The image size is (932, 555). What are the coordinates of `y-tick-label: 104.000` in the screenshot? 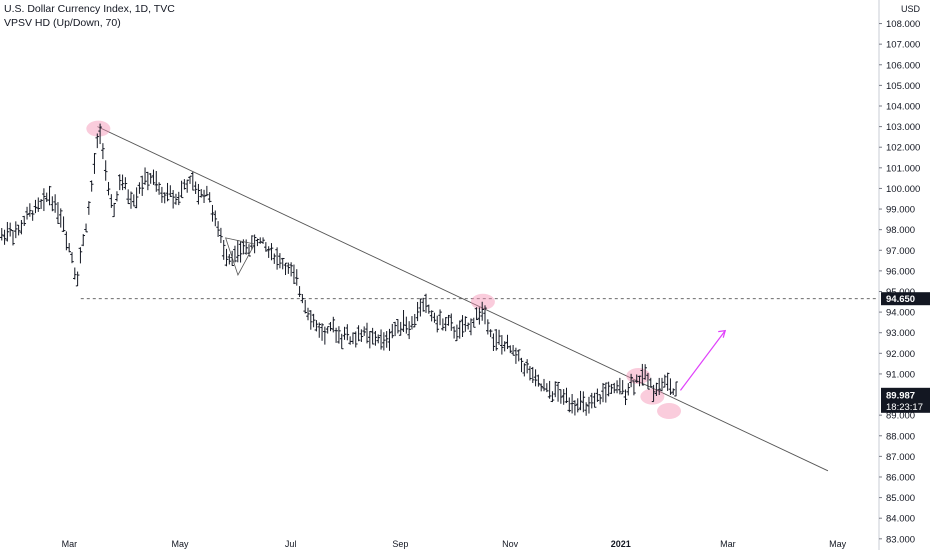 It's located at (903, 106).